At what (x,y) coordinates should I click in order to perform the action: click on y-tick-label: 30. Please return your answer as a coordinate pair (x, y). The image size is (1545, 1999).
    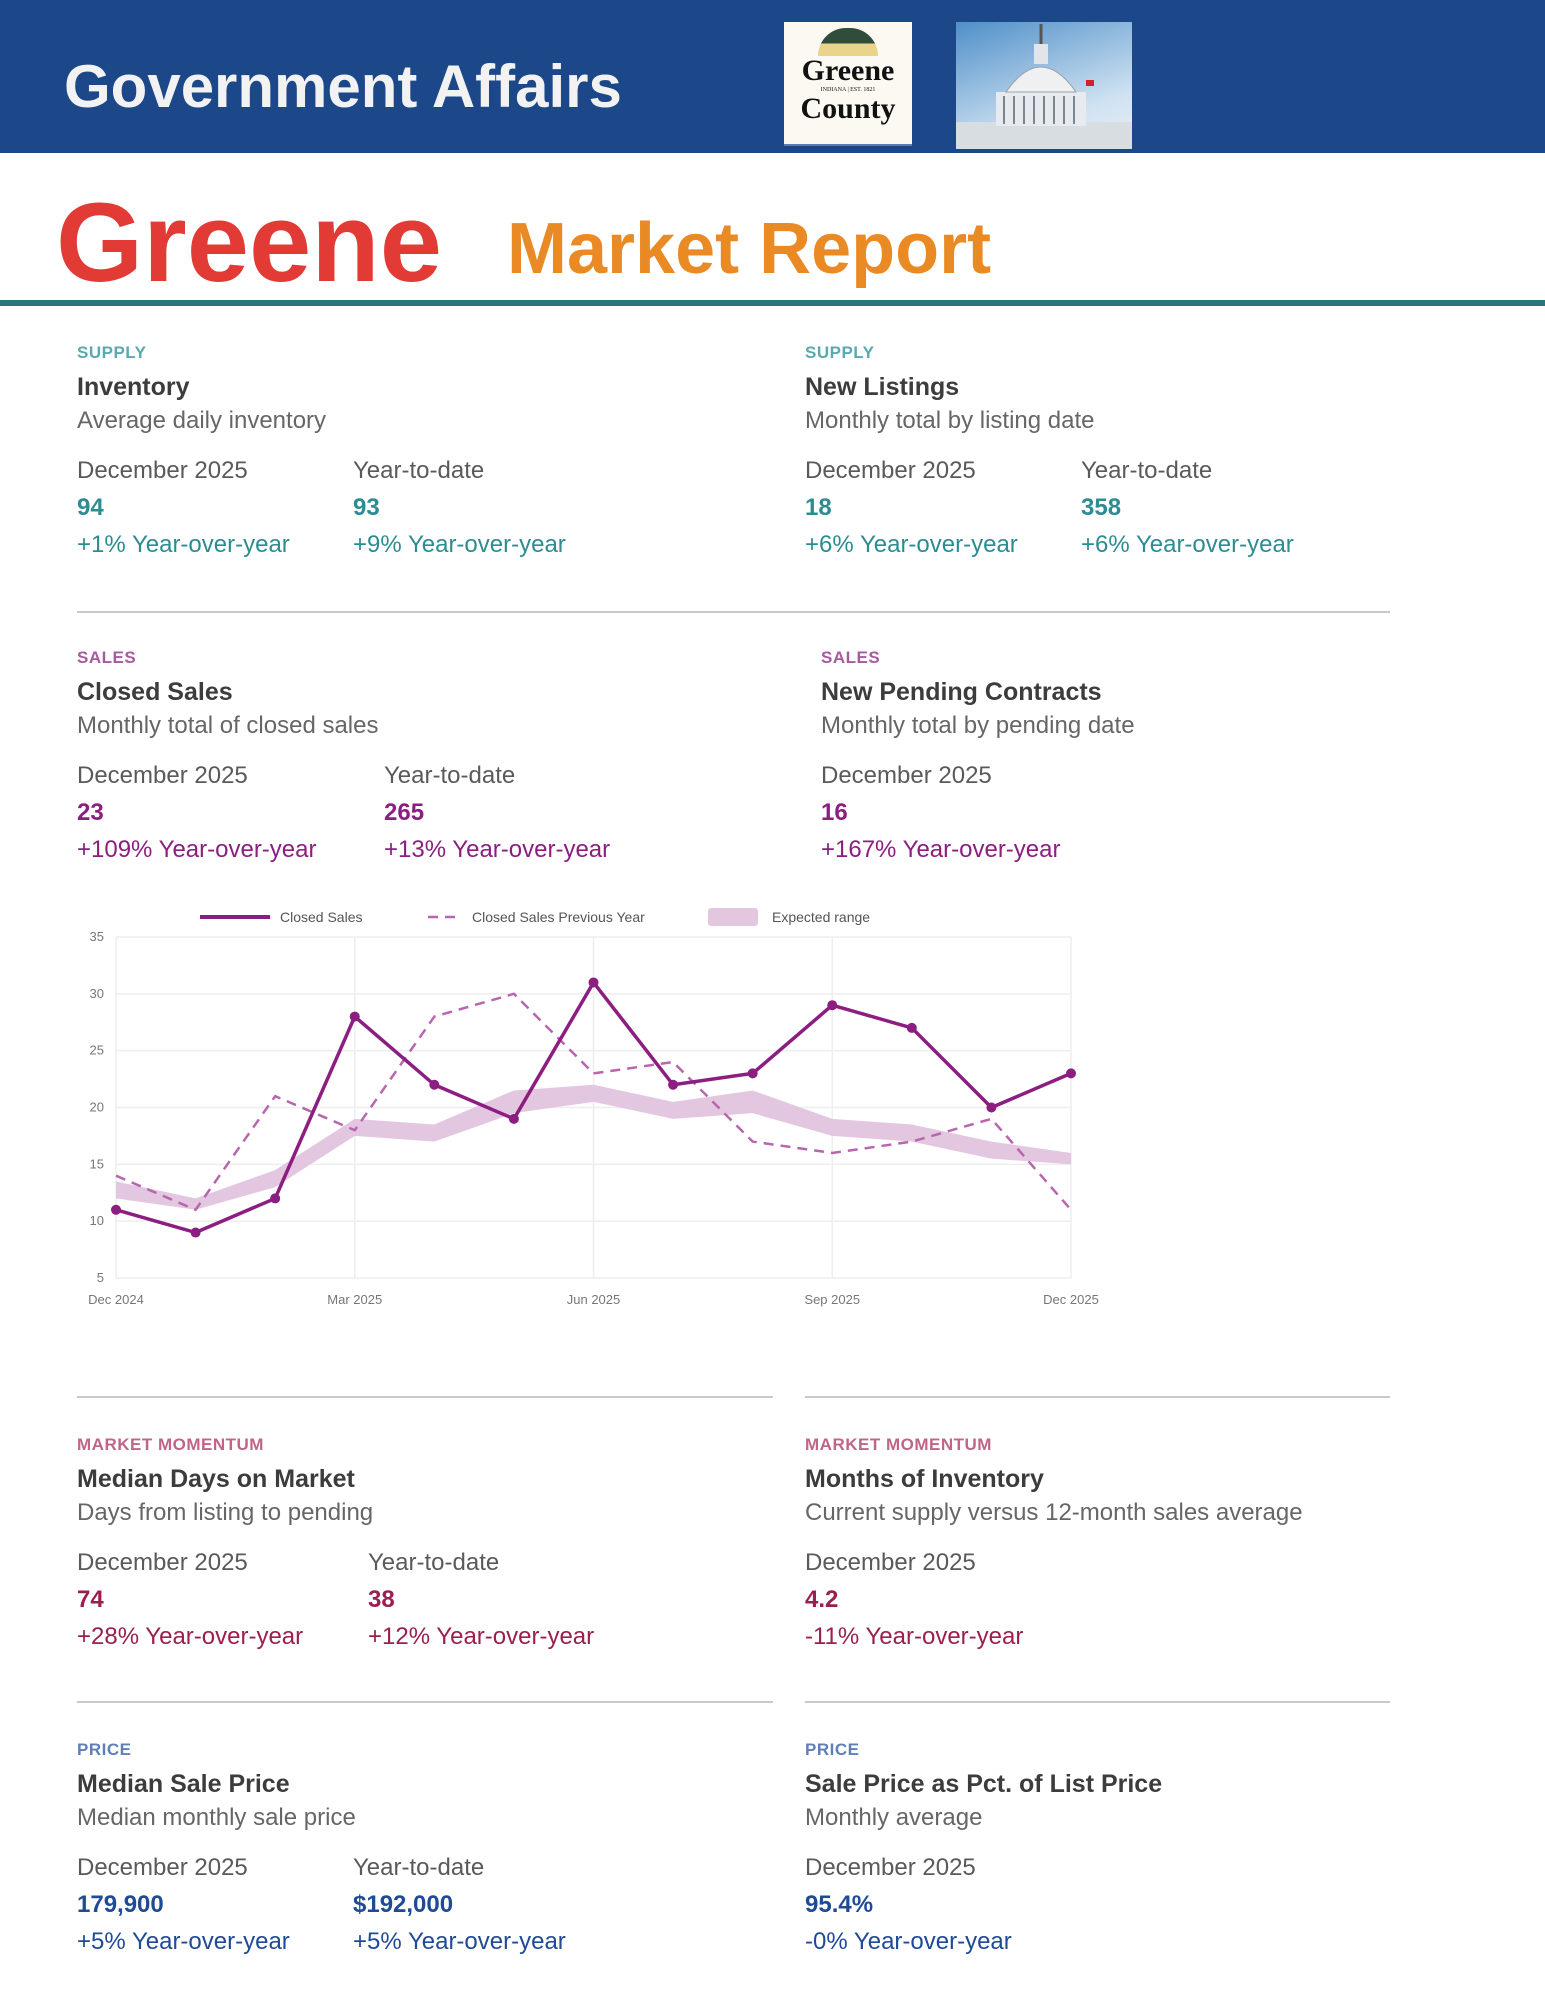
    Looking at the image, I should click on (97, 993).